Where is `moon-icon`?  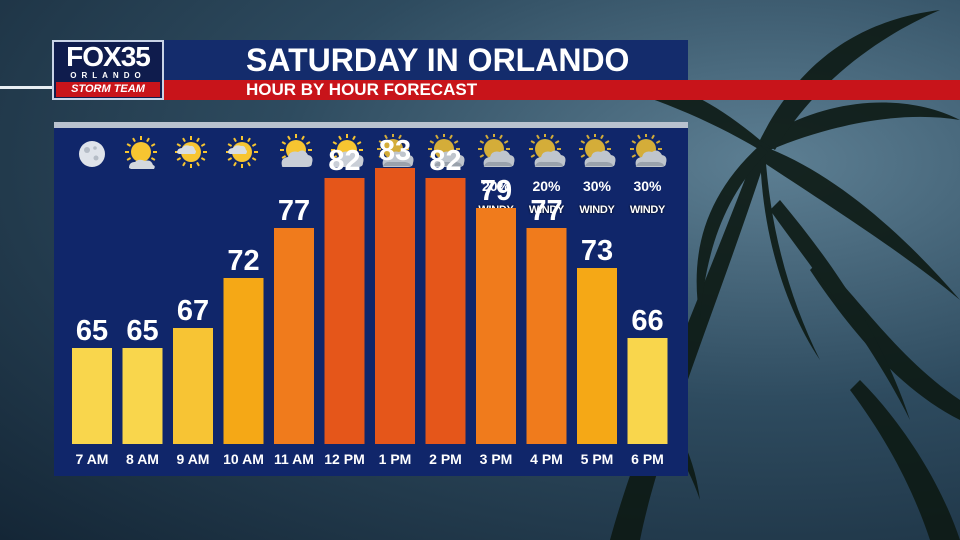 moon-icon is located at coordinates (92, 154).